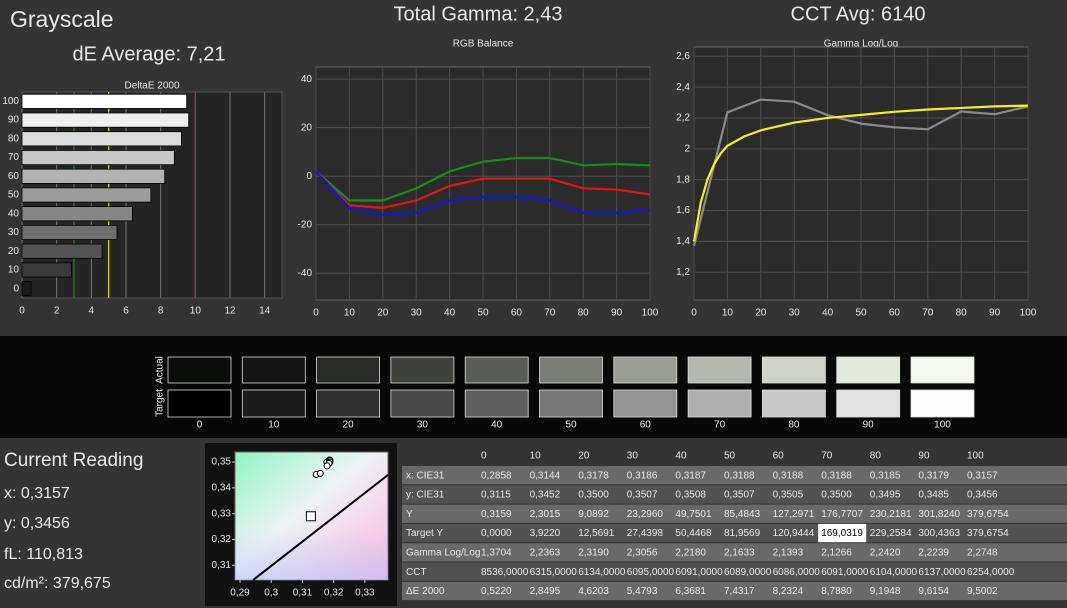 The width and height of the screenshot is (1067, 608). Describe the element at coordinates (554, 572) in the screenshot. I see `table-cell: 6315,0000` at that location.